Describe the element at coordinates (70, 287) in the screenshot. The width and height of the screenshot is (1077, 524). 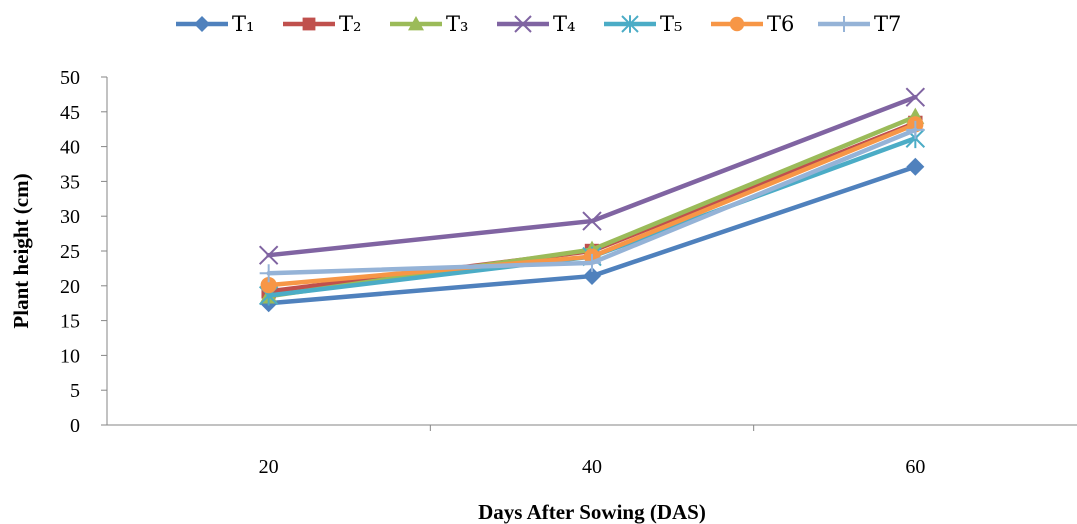
I see `y-tick-label: 20` at that location.